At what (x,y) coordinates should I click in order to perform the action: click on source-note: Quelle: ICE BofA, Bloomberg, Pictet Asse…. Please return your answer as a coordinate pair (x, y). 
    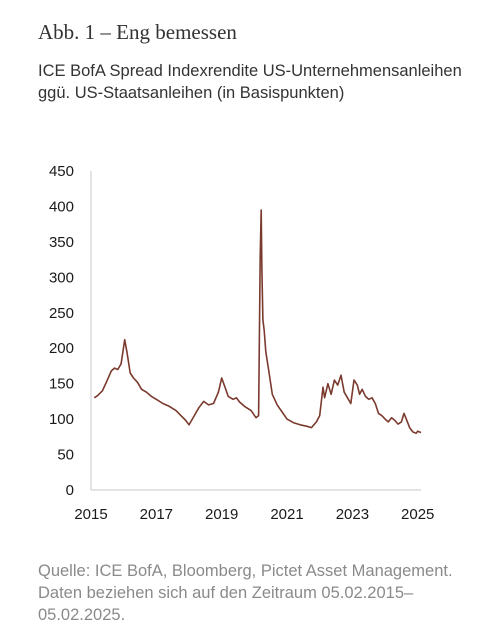
    Looking at the image, I should click on (245, 593).